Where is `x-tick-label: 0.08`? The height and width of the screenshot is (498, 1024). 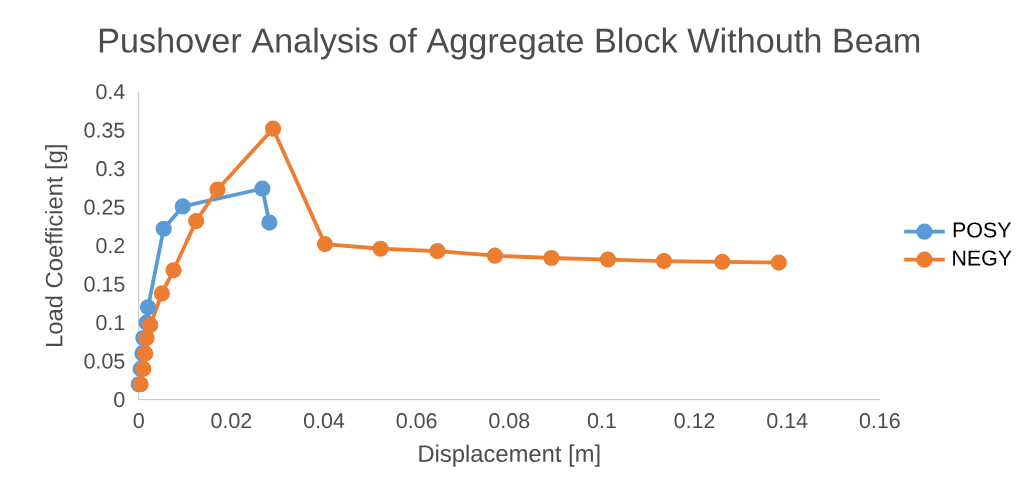
x-tick-label: 0.08 is located at coordinates (509, 421).